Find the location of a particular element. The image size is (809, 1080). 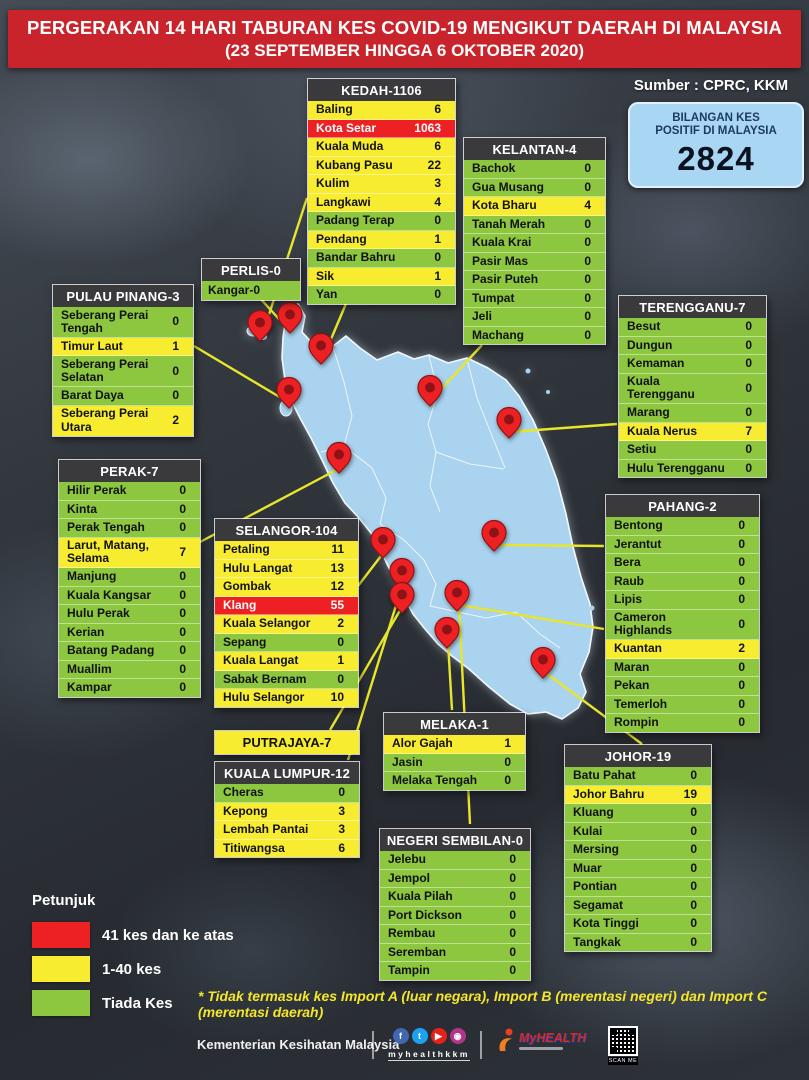

district-row: Setiu 0 is located at coordinates (692, 450).